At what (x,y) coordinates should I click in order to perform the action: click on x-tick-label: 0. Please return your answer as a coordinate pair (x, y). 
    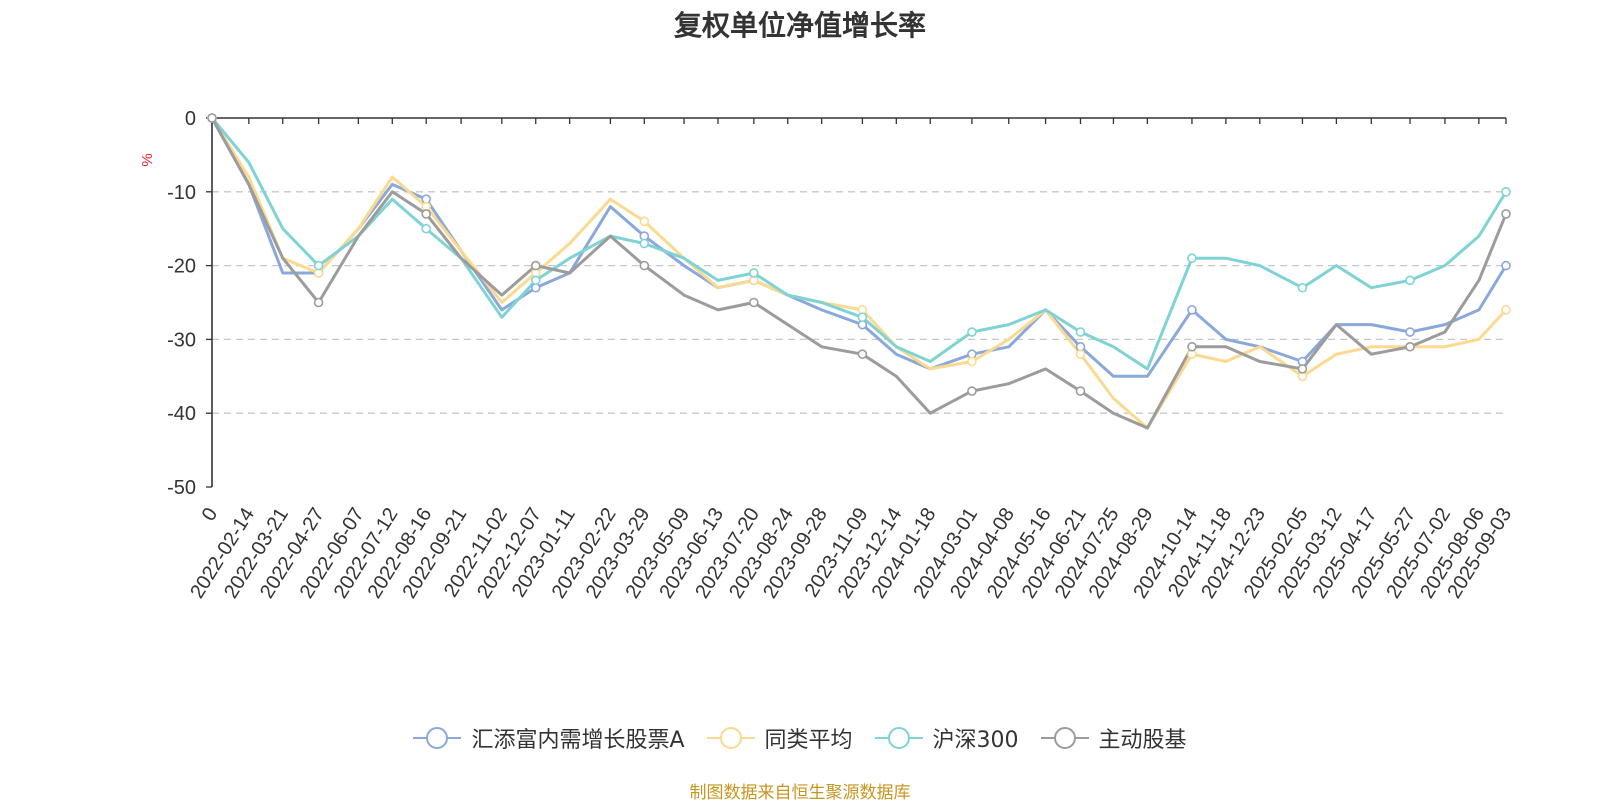
    Looking at the image, I should click on (210, 514).